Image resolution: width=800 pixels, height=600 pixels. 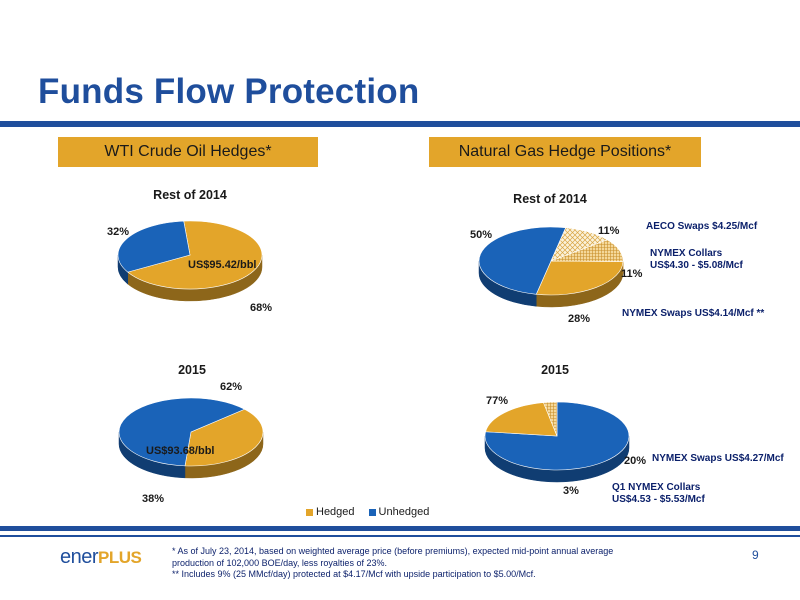 I want to click on gas-2015-collars-label: 3%, so click(x=571, y=491).